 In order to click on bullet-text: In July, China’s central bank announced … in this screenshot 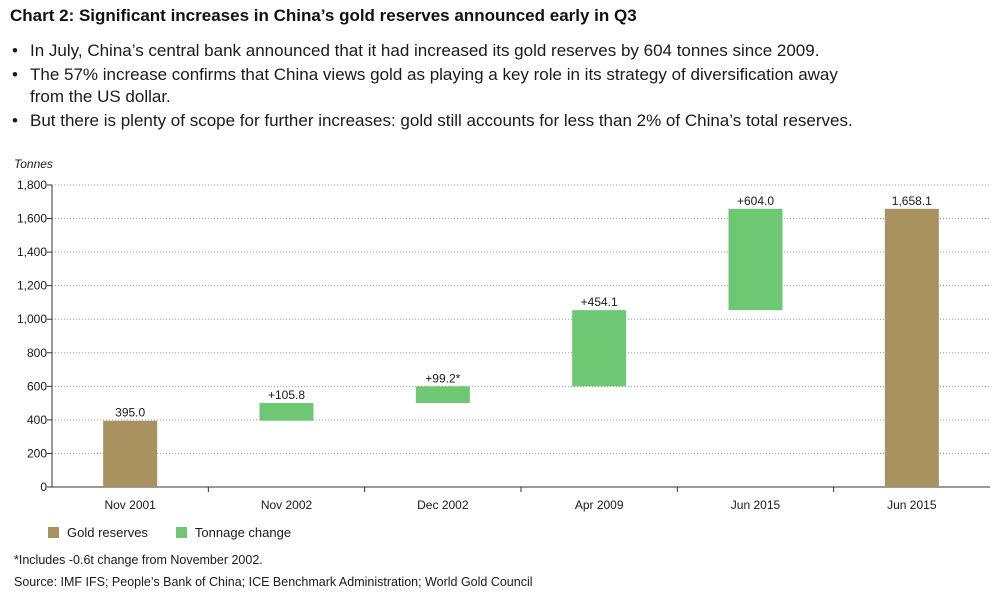, I will do `click(425, 50)`.